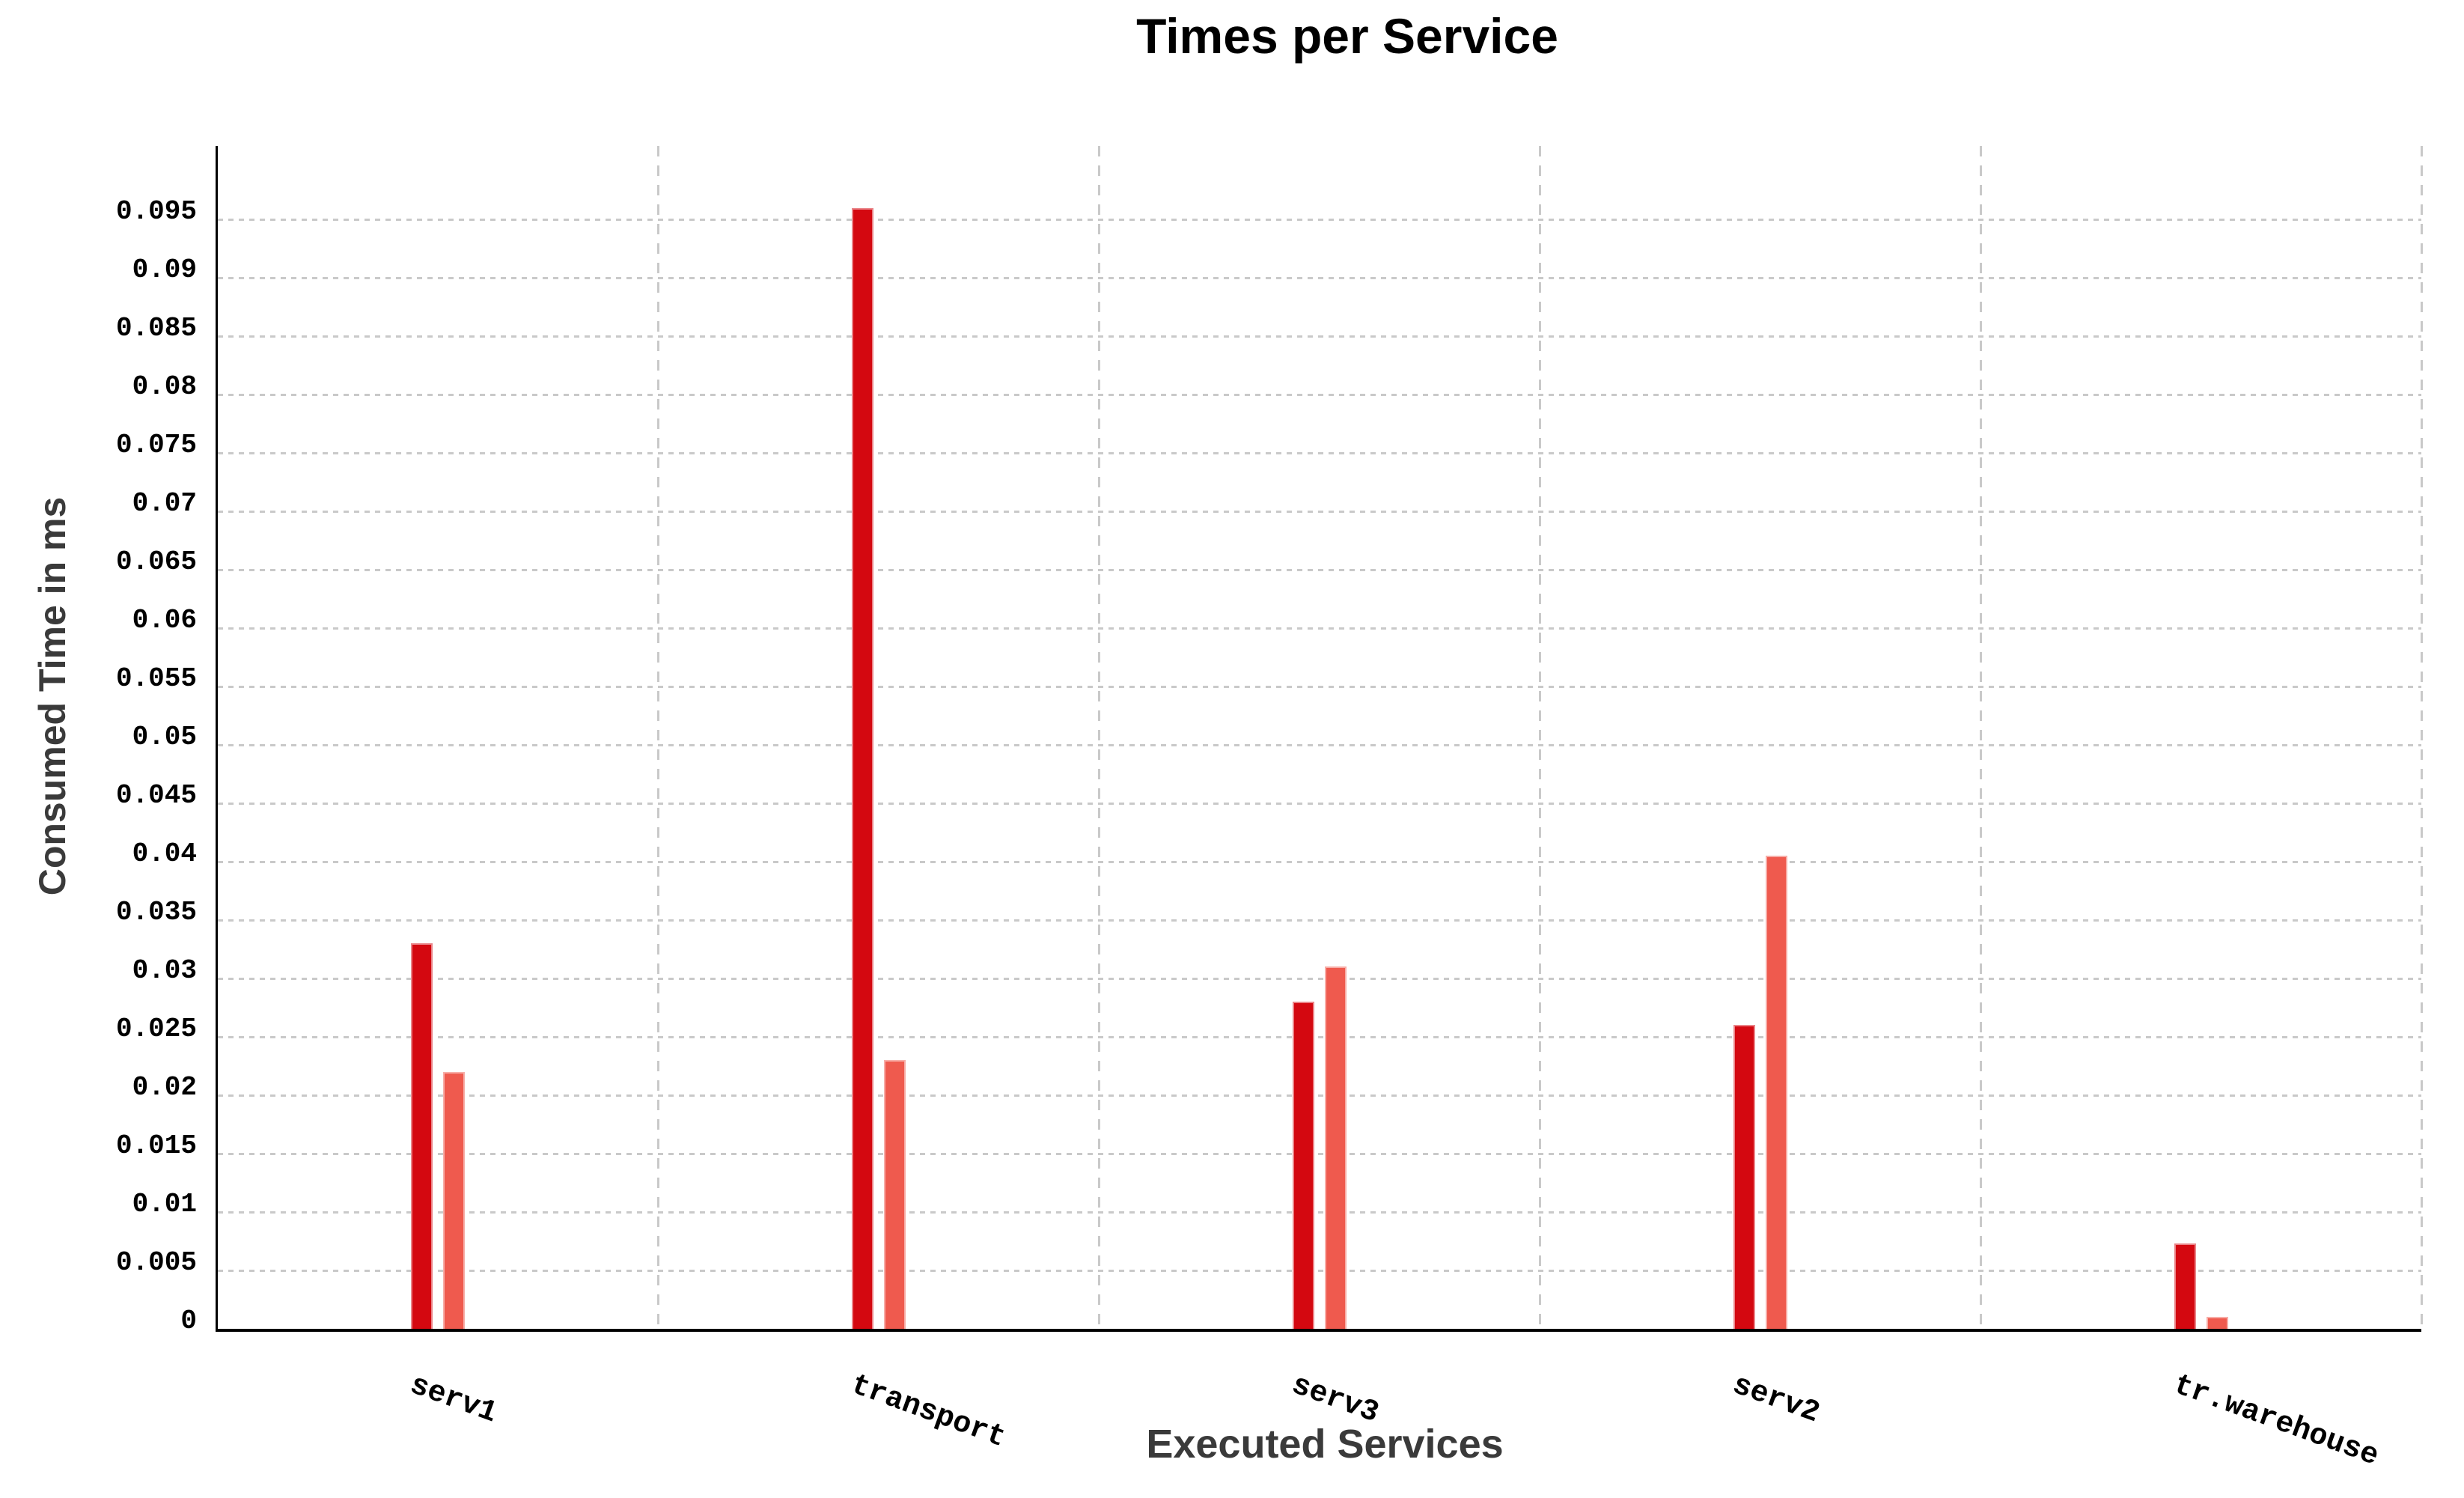 The image size is (2464, 1498). What do you see at coordinates (188, 1321) in the screenshot?
I see `y-tick-label: 0` at bounding box center [188, 1321].